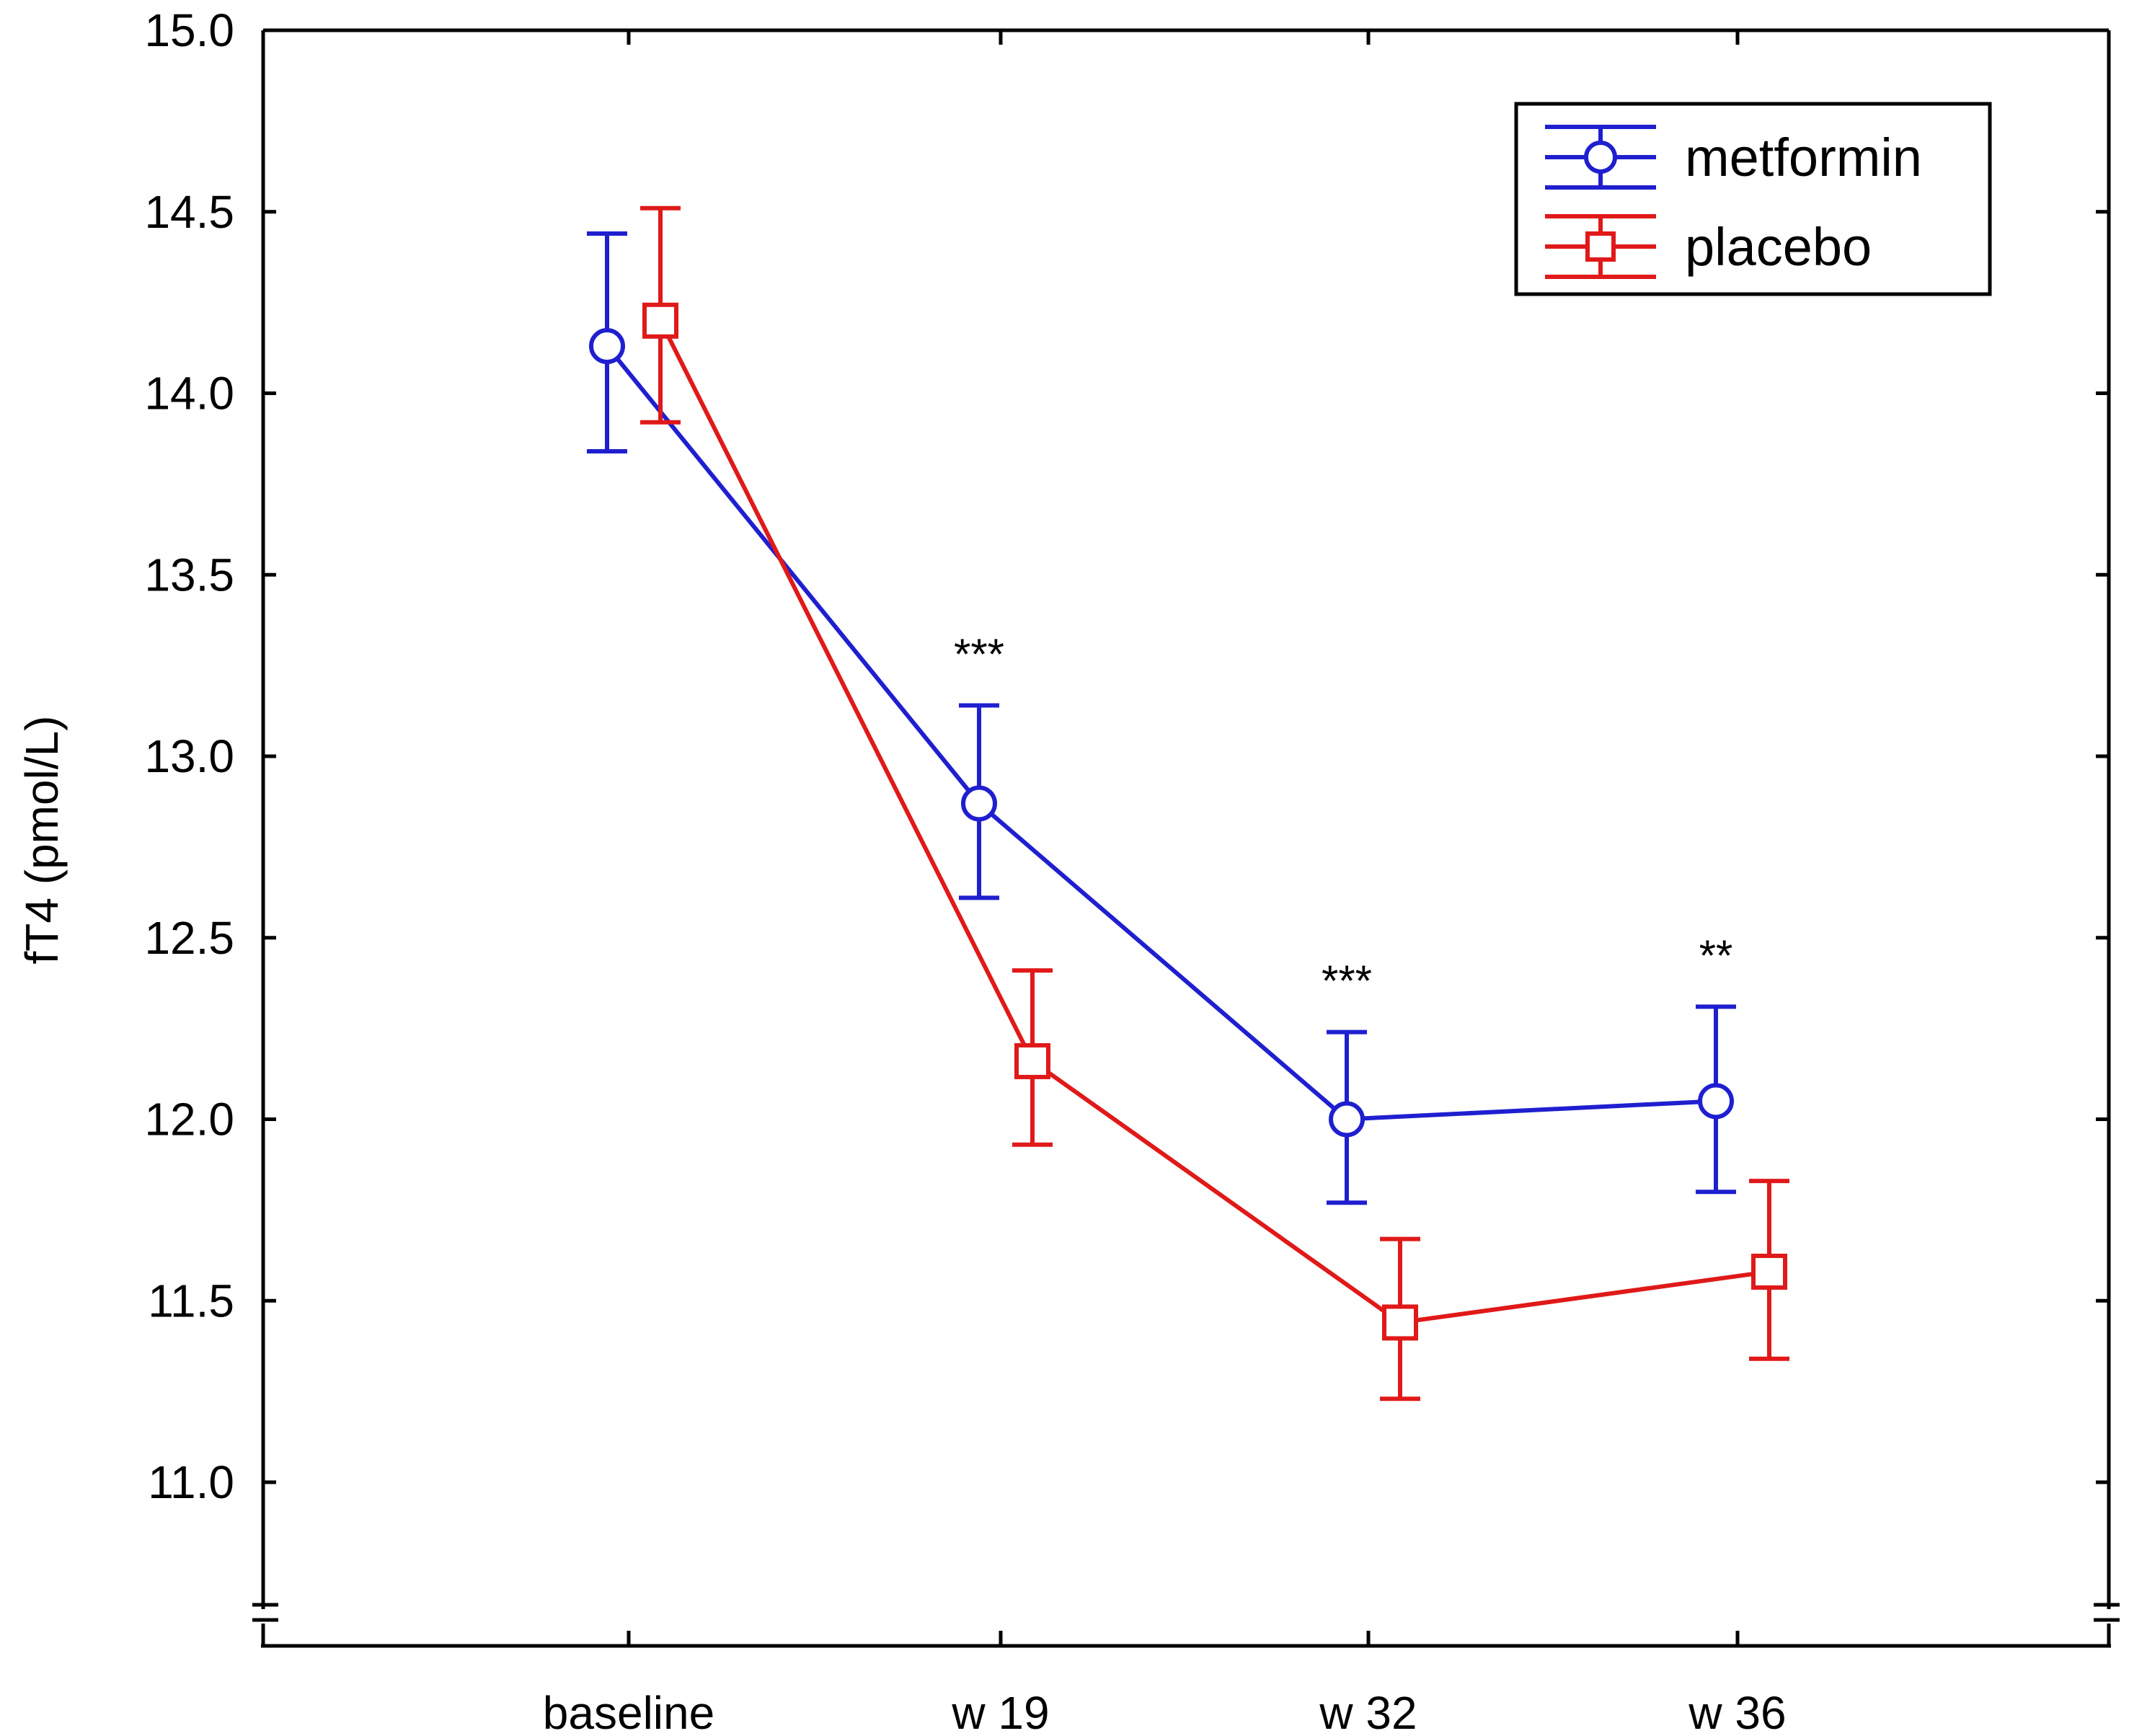 Image resolution: width=2129 pixels, height=1736 pixels. I want to click on y-tick-label: 11.5, so click(191, 1301).